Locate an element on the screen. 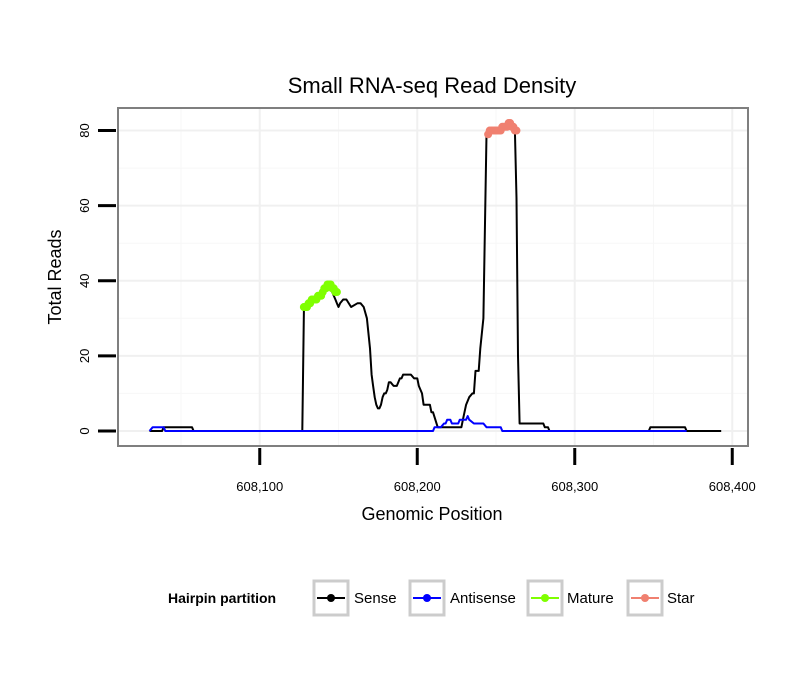 The width and height of the screenshot is (810, 690). y-tick-label: 60 is located at coordinates (84, 205).